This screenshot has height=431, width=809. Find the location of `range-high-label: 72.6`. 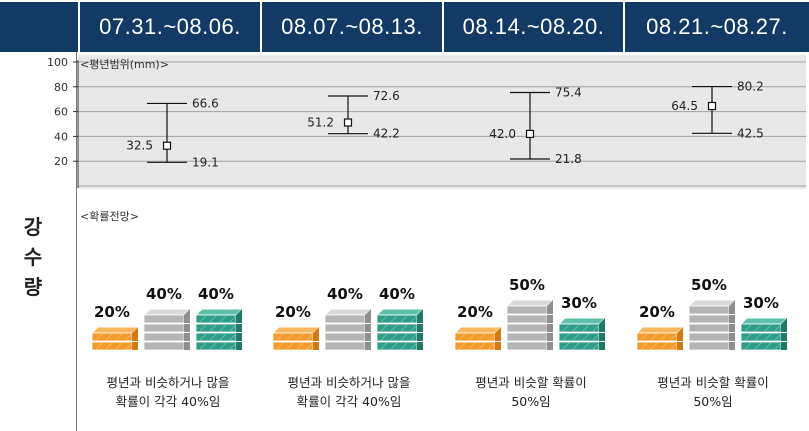

range-high-label: 72.6 is located at coordinates (386, 96).